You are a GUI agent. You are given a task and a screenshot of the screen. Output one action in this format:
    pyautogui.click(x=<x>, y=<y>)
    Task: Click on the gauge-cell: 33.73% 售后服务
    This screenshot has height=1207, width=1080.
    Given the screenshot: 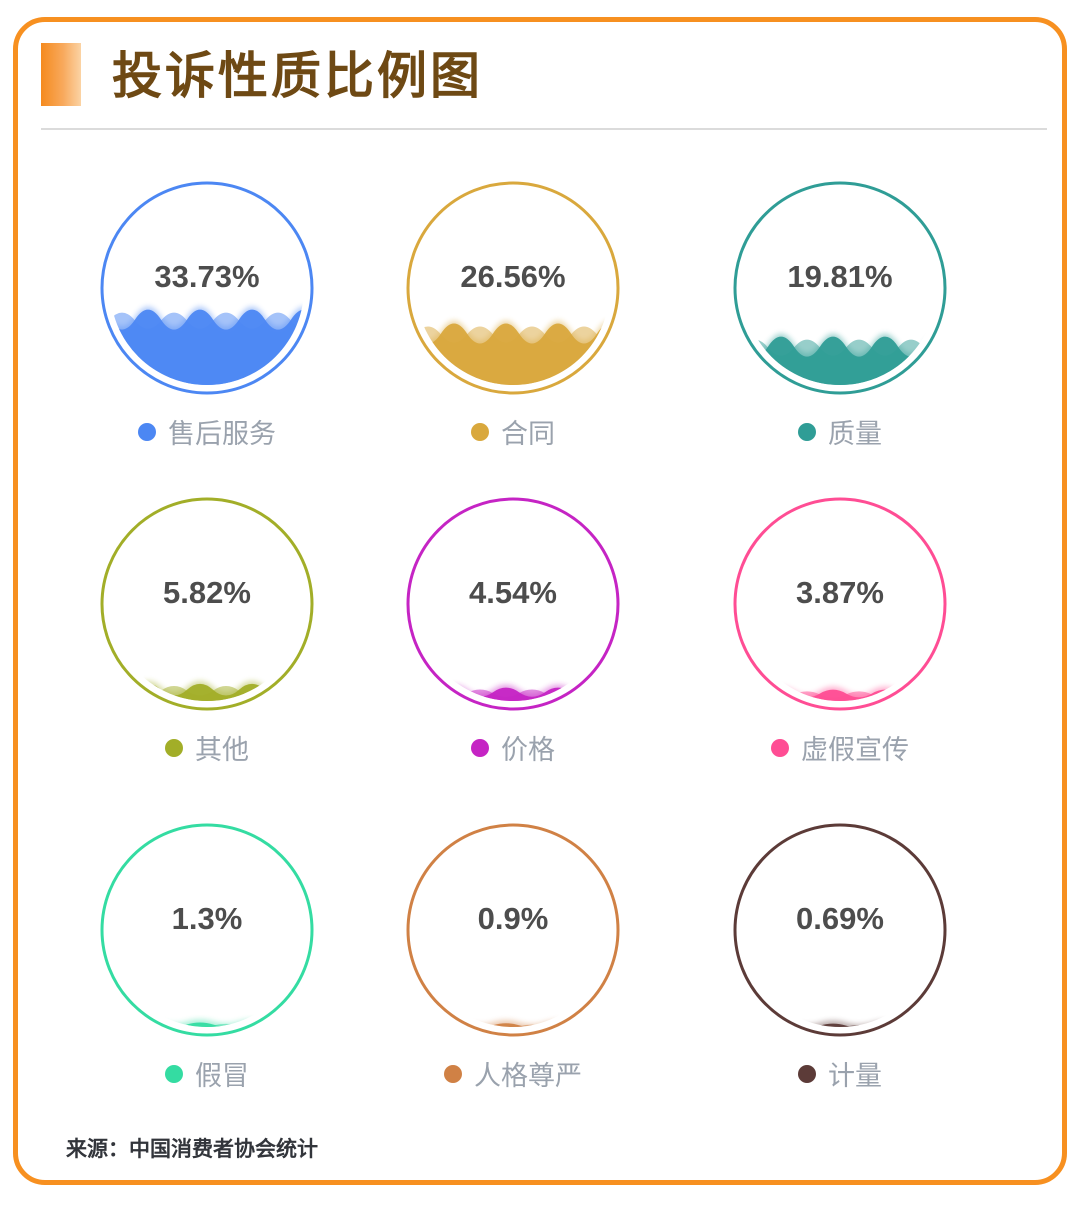 What is the action you would take?
    pyautogui.click(x=207, y=330)
    